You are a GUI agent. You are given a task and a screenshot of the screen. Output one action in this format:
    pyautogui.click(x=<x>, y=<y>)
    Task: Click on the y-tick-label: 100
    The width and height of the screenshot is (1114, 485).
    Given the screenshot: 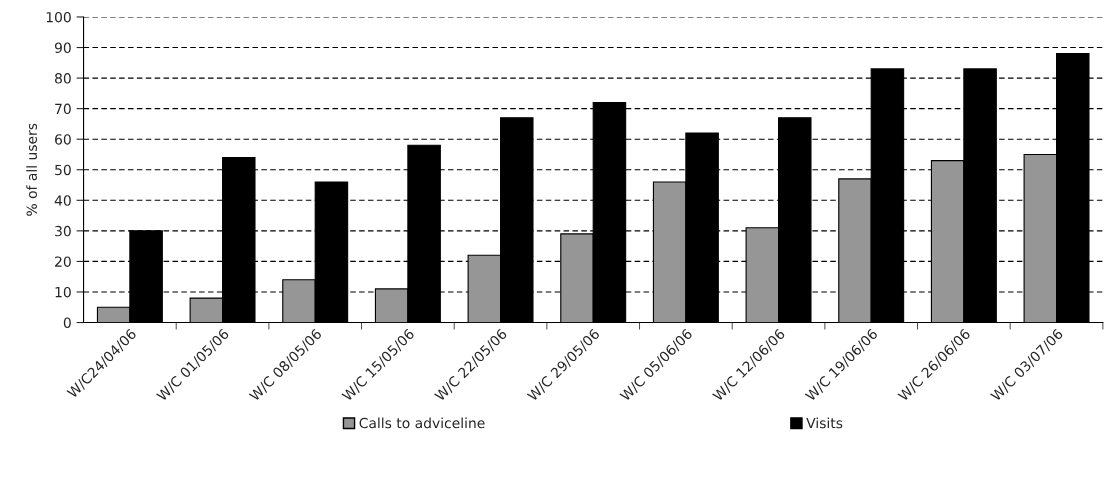 What is the action you would take?
    pyautogui.click(x=58, y=17)
    